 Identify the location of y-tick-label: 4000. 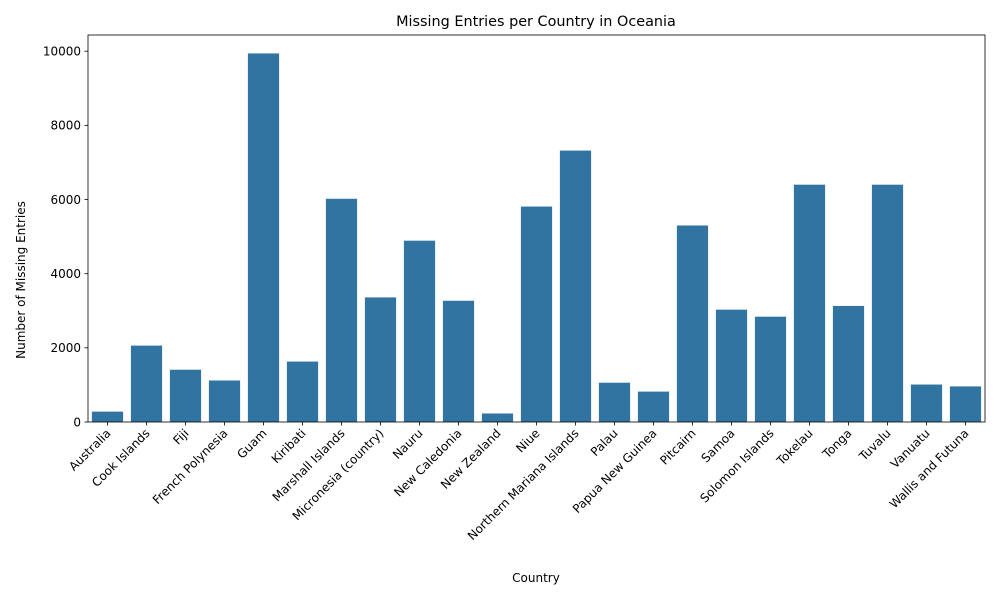
(65, 274).